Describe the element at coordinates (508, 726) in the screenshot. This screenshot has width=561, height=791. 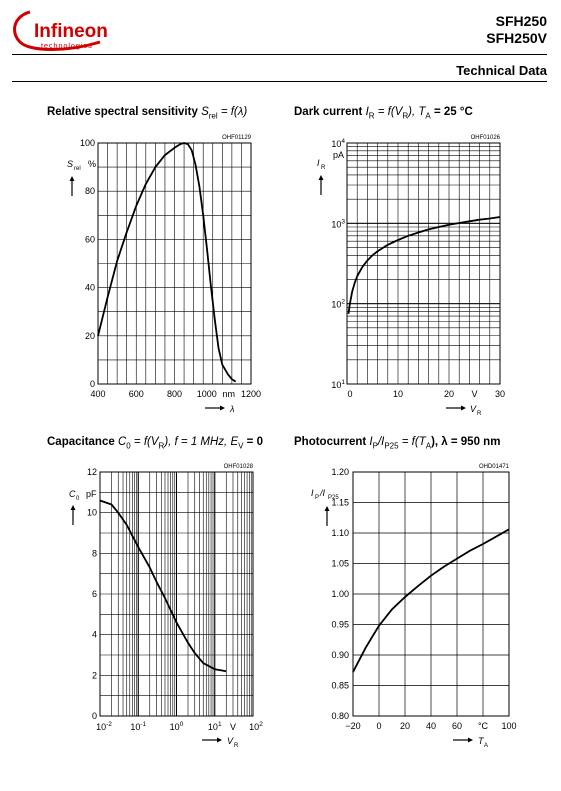
I see `photo-x-tick-label: 100` at that location.